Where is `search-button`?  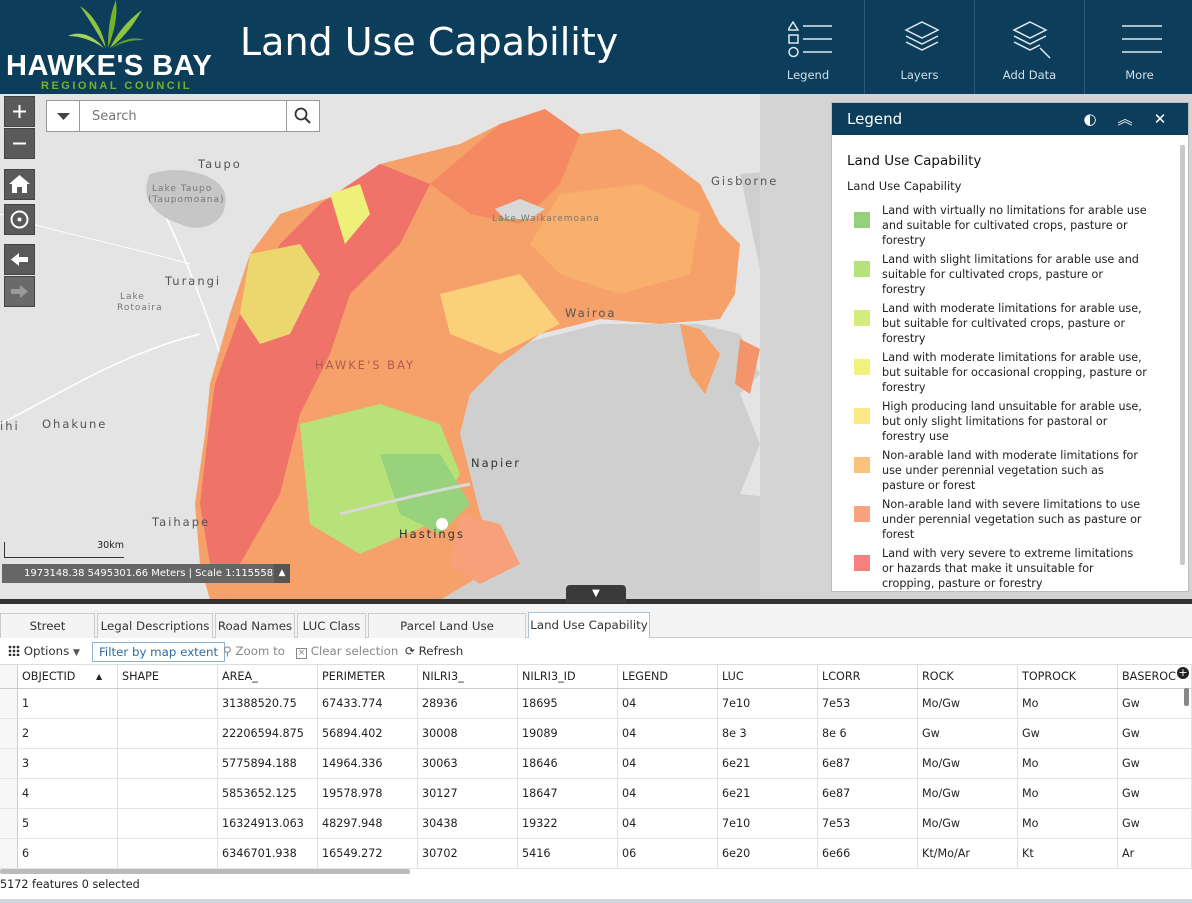 search-button is located at coordinates (302, 116).